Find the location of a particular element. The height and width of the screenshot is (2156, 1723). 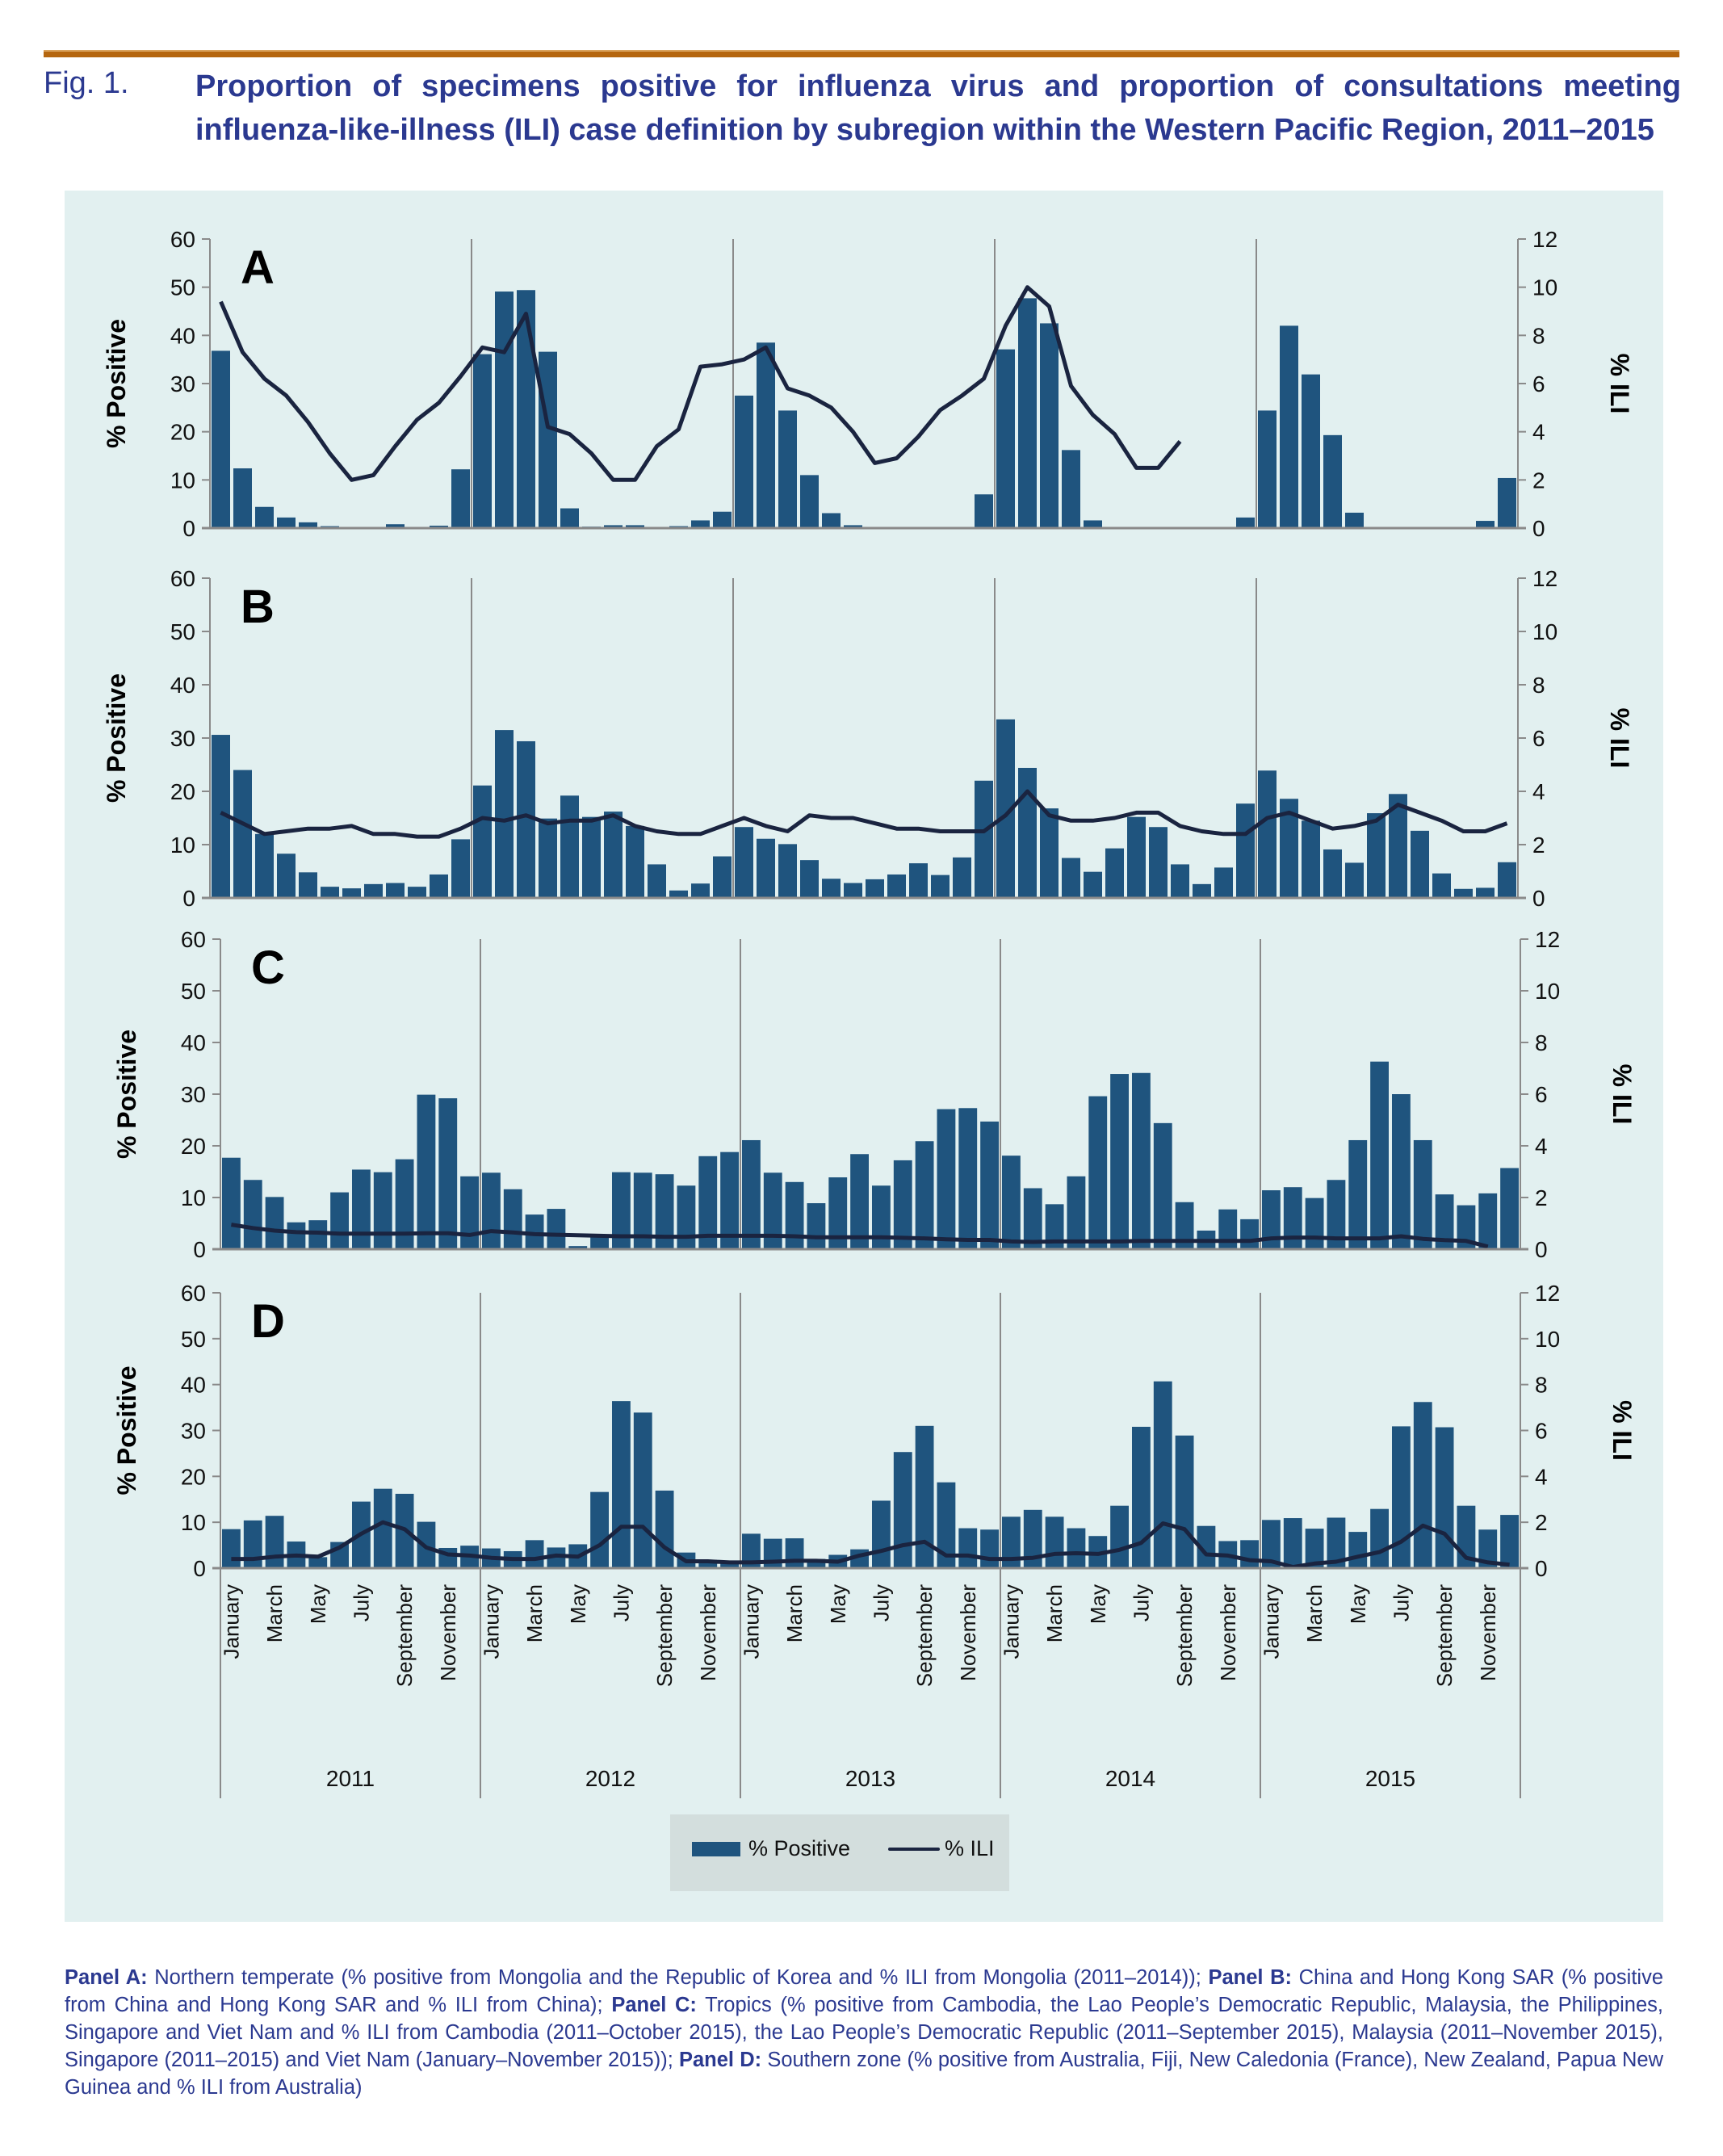

figure-label: Fig. 1. is located at coordinates (86, 83).